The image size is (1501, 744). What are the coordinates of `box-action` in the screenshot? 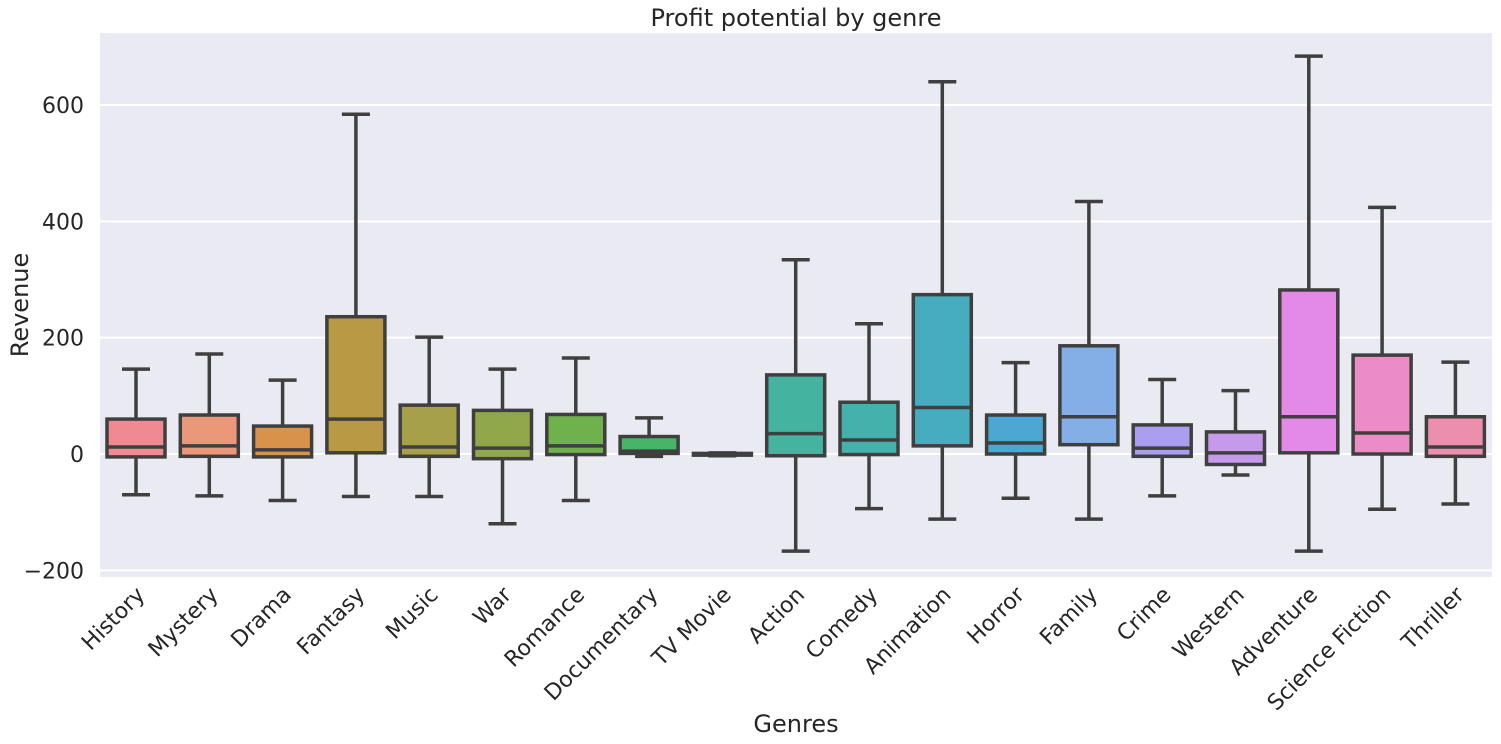 It's located at (795, 405).